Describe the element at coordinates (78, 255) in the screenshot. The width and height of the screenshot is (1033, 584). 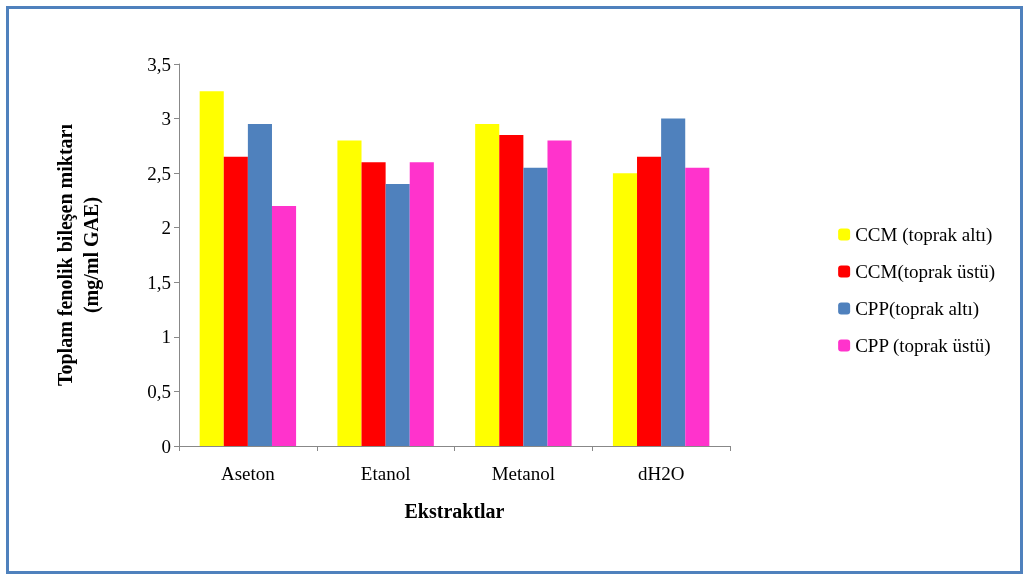
I see `y-axis-title: Toplam fenolik bileşen miktarı (mg/ml GAE)` at that location.